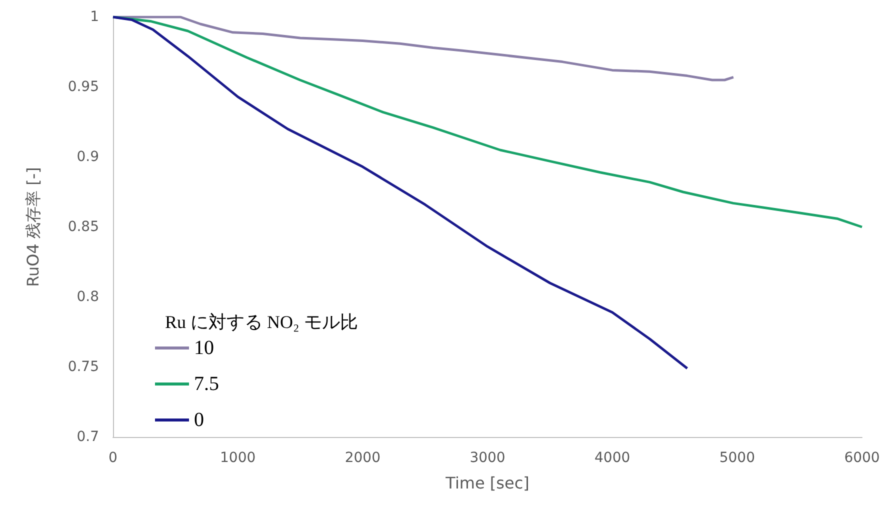  I want to click on y-tick-label: 1, so click(94, 17).